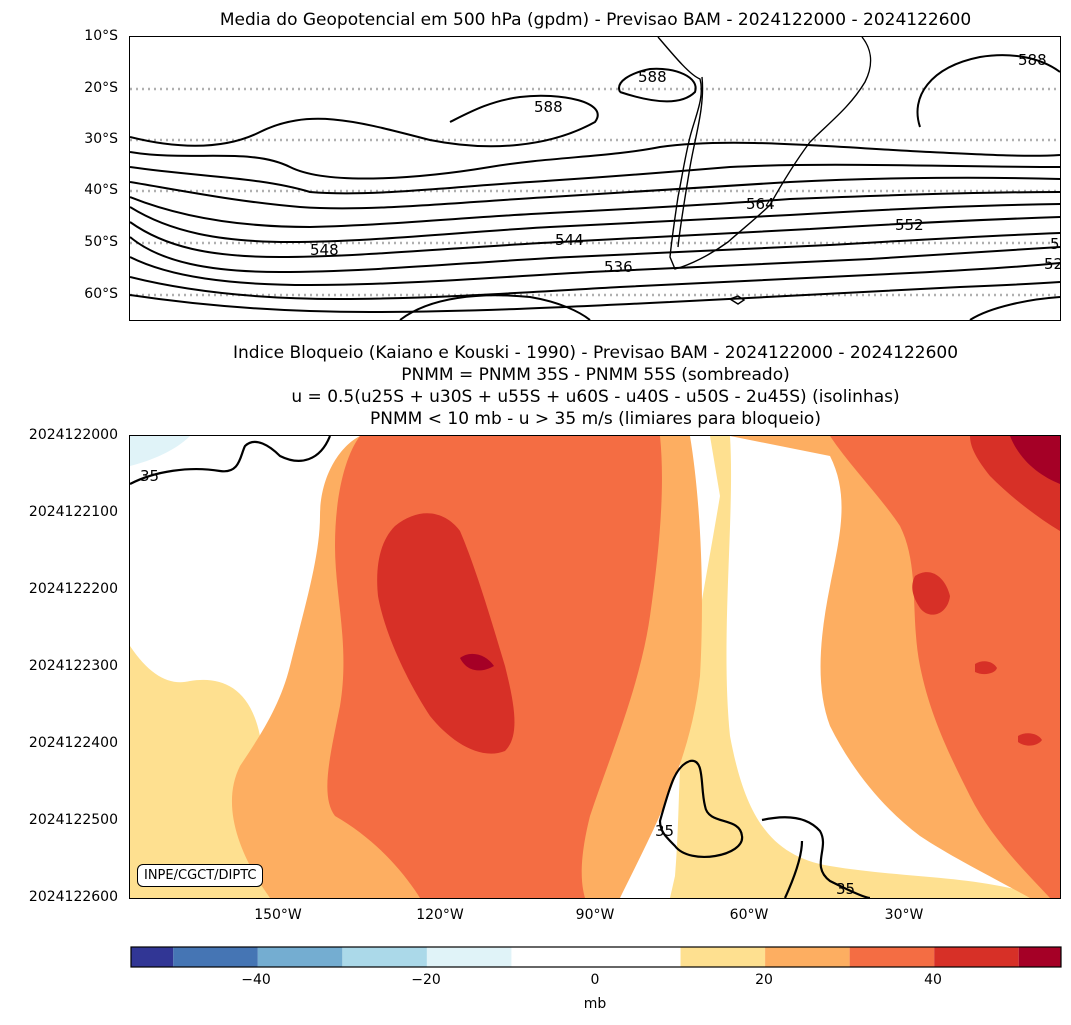  I want to click on top-ytick-label: 30°S, so click(101, 139).